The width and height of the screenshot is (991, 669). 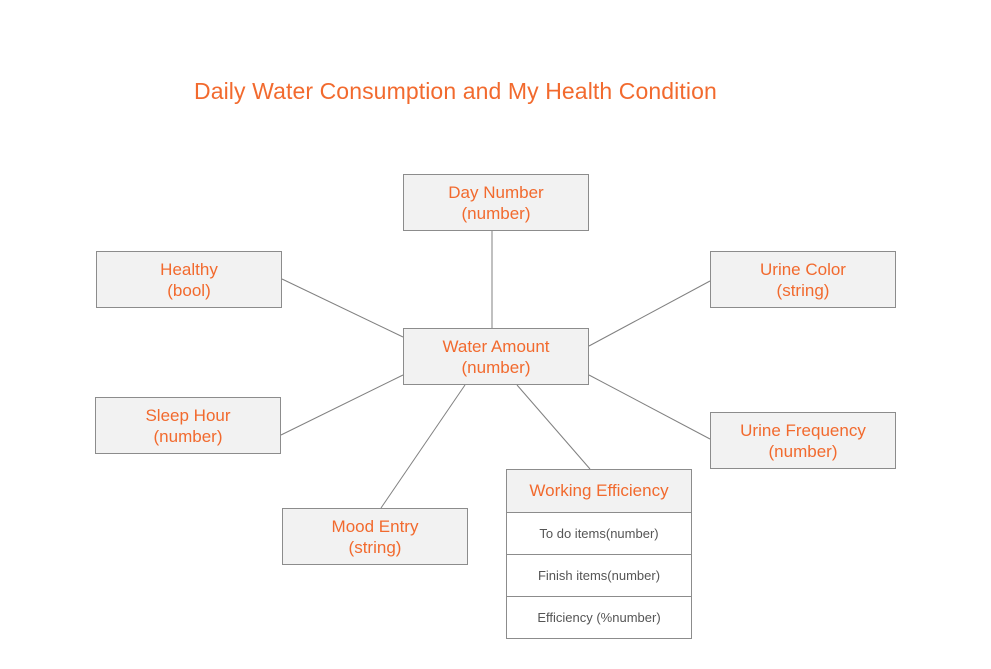 I want to click on node-urine-color-type: (string), so click(x=803, y=290).